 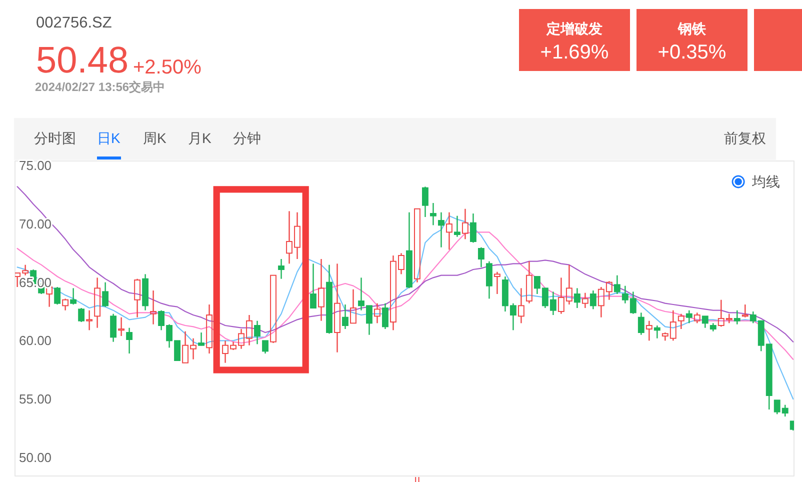 I want to click on text: 定增破发, so click(x=574, y=28).